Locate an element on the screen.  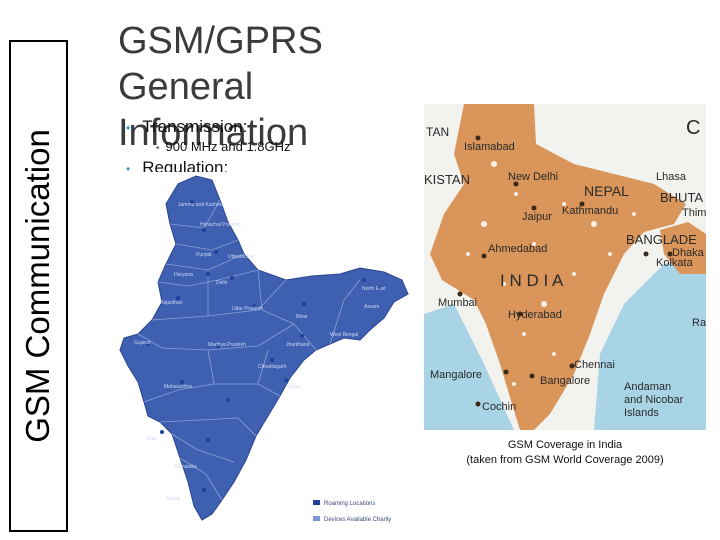
label-kerala: Kerala is located at coordinates (173, 499).